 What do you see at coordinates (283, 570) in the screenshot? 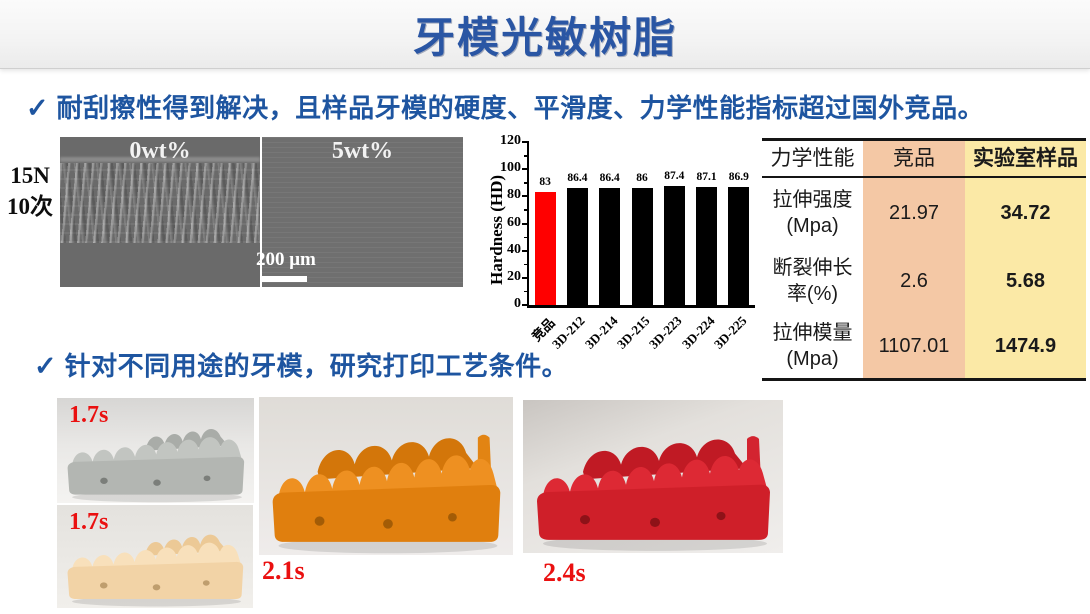
I see `exposure-time-label: 2.1s` at bounding box center [283, 570].